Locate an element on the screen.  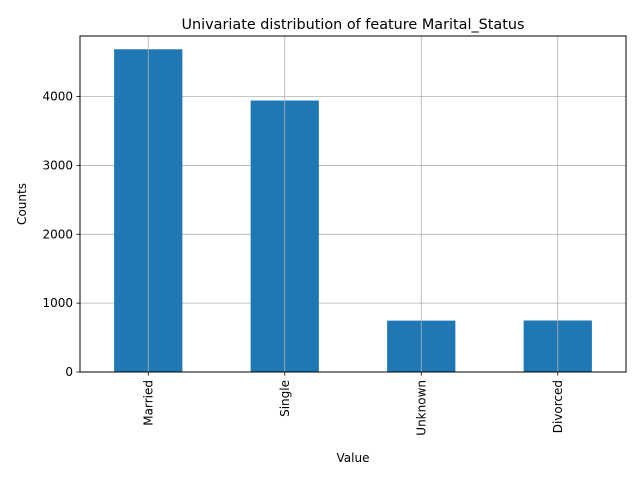
y-tick-label: 0 is located at coordinates (69, 372).